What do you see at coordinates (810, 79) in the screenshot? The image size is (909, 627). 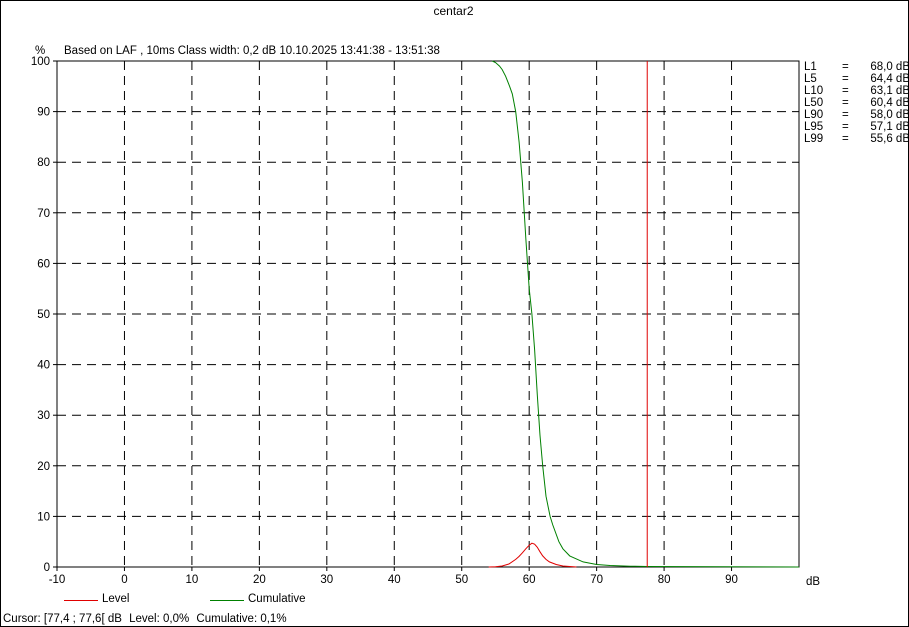 I see `stat-name: L5` at bounding box center [810, 79].